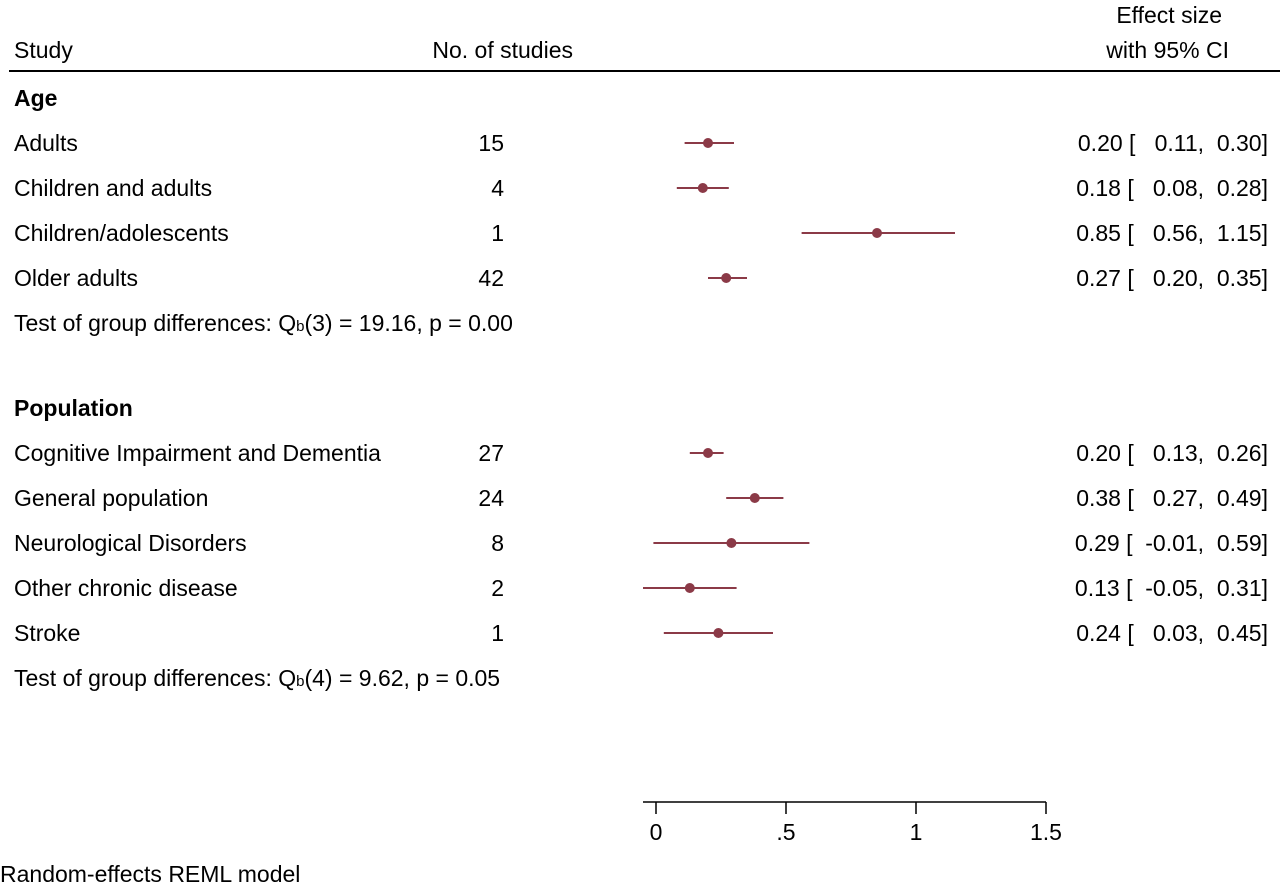 This screenshot has width=1280, height=885. I want to click on group-heading: Age, so click(35, 98).